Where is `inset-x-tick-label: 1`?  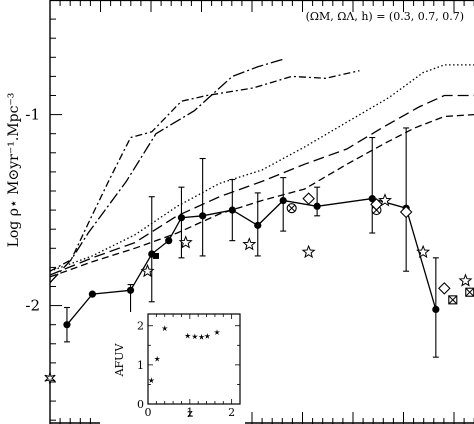
inset-x-tick-label: 1 is located at coordinates (189, 412).